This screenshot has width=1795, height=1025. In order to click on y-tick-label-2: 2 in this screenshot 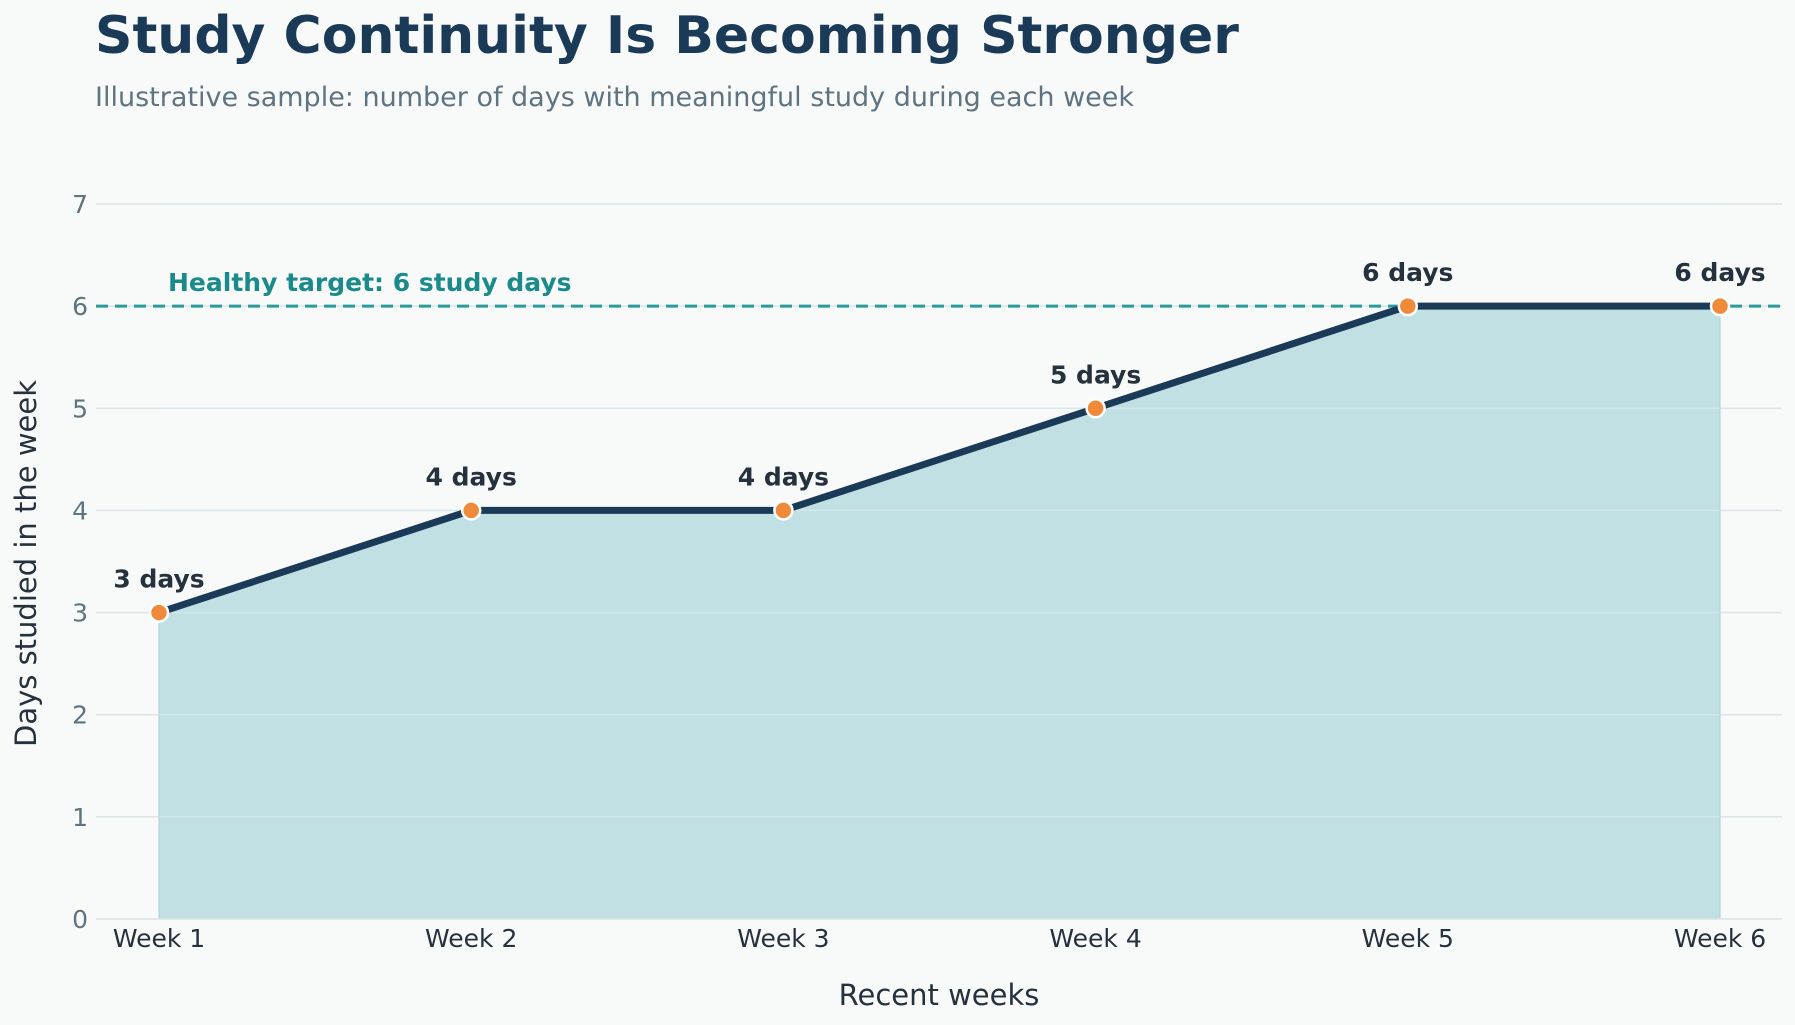, I will do `click(80, 715)`.